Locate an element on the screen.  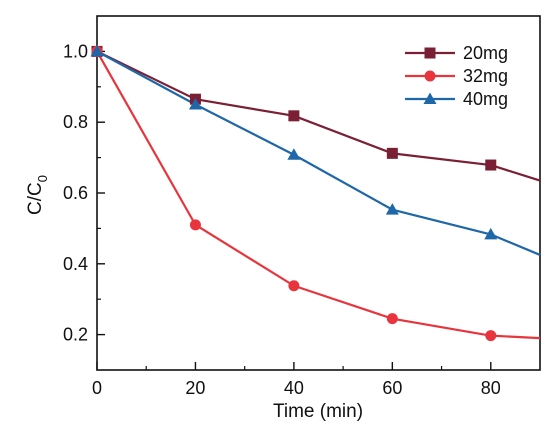
x-tick-label: 20 is located at coordinates (195, 388).